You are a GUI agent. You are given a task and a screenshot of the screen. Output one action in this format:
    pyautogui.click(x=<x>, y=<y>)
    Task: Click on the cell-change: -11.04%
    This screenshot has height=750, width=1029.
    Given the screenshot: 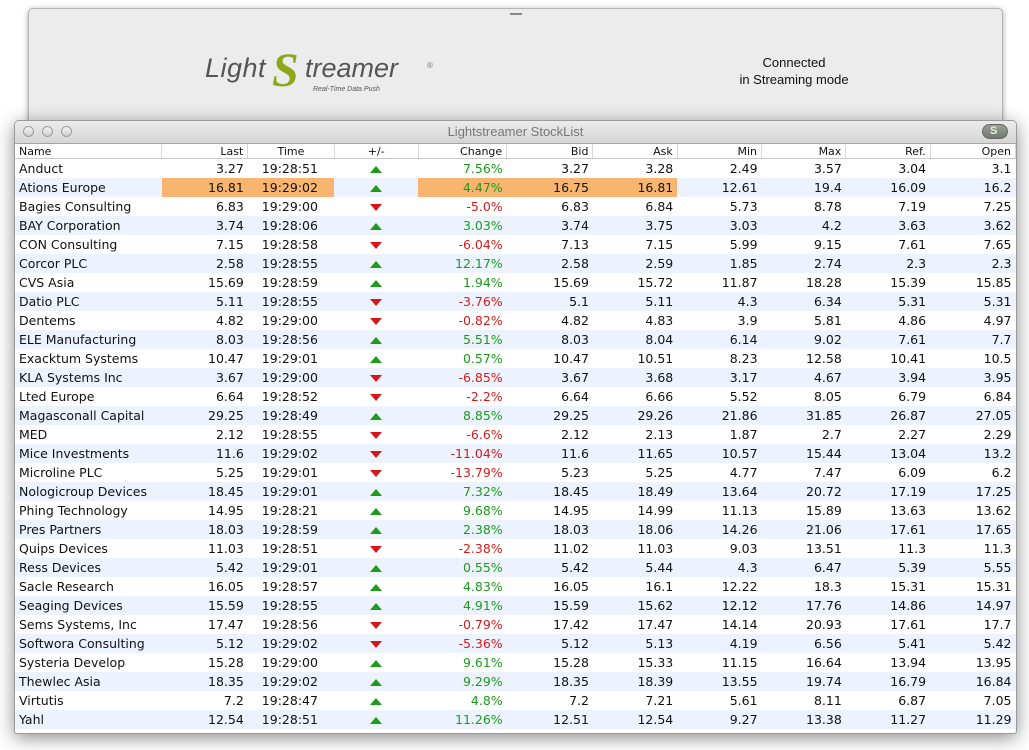 What is the action you would take?
    pyautogui.click(x=462, y=453)
    